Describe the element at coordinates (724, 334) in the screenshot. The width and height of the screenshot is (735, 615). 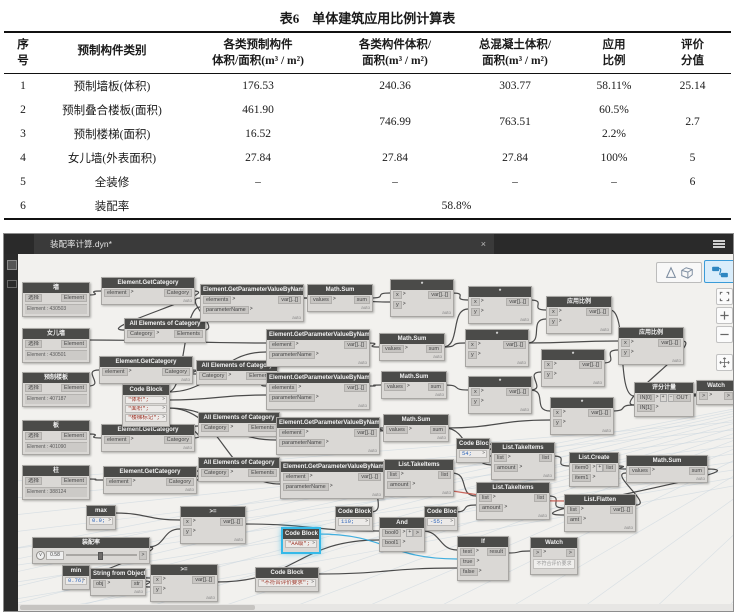
I see `zoom-out-button` at that location.